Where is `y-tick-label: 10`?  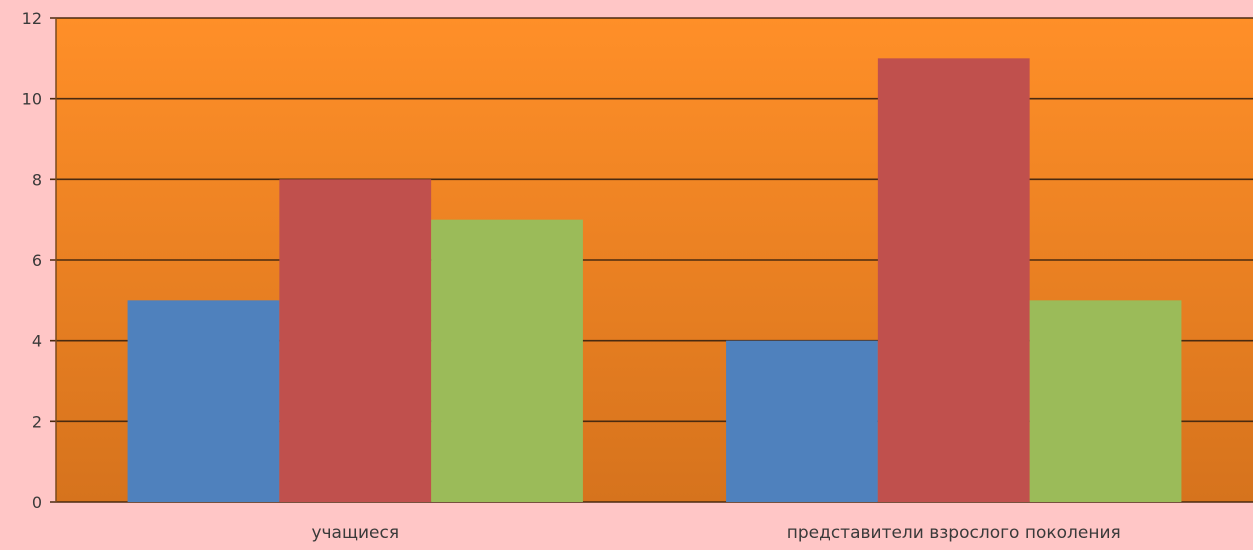 y-tick-label: 10 is located at coordinates (32, 99).